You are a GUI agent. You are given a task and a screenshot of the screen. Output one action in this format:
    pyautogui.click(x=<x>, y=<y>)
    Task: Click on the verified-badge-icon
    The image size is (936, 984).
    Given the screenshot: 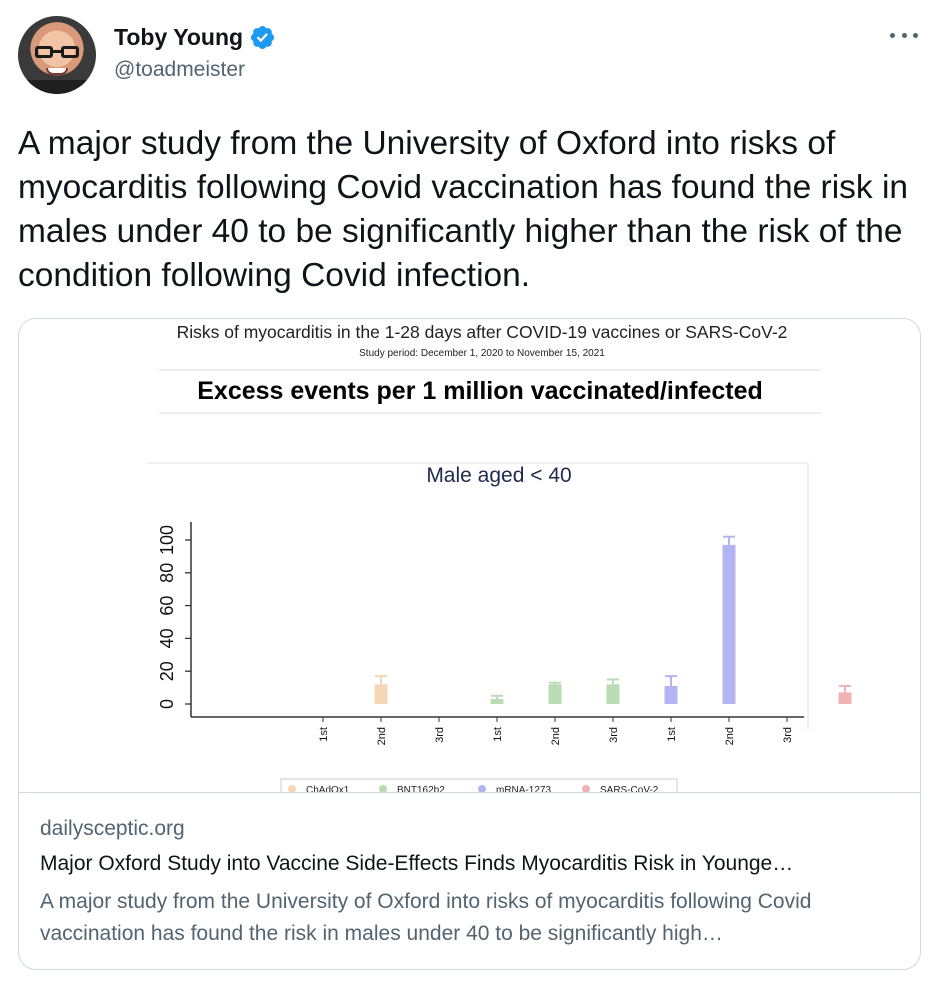 What is the action you would take?
    pyautogui.click(x=263, y=37)
    